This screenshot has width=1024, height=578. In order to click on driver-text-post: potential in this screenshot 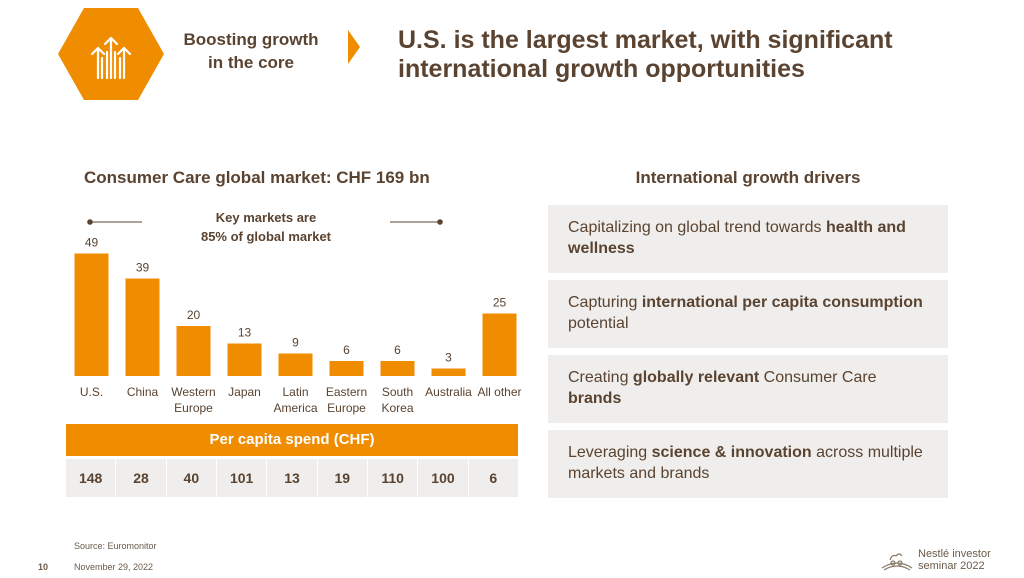, I will do `click(598, 323)`.